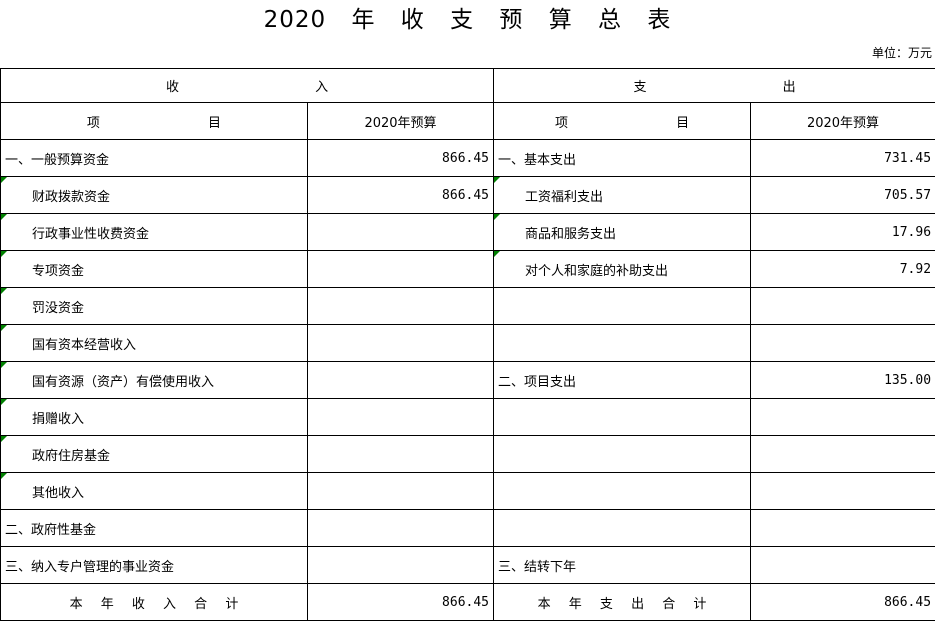 The height and width of the screenshot is (621, 935). What do you see at coordinates (154, 232) in the screenshot?
I see `income-item-cell: 行政事业性收费资金` at bounding box center [154, 232].